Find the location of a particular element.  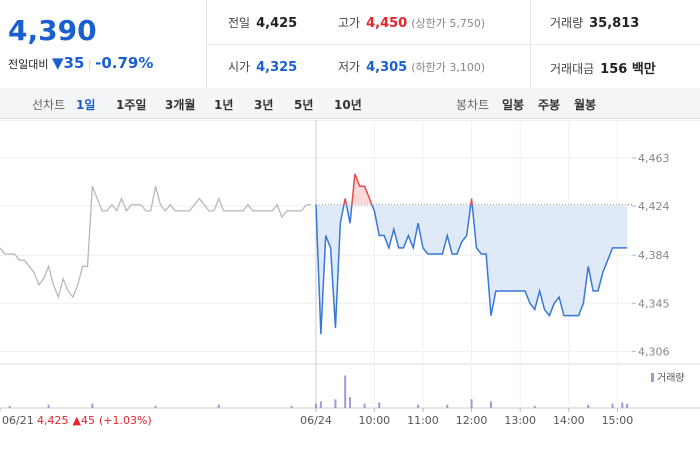

stat-label: 고가 is located at coordinates (349, 23).